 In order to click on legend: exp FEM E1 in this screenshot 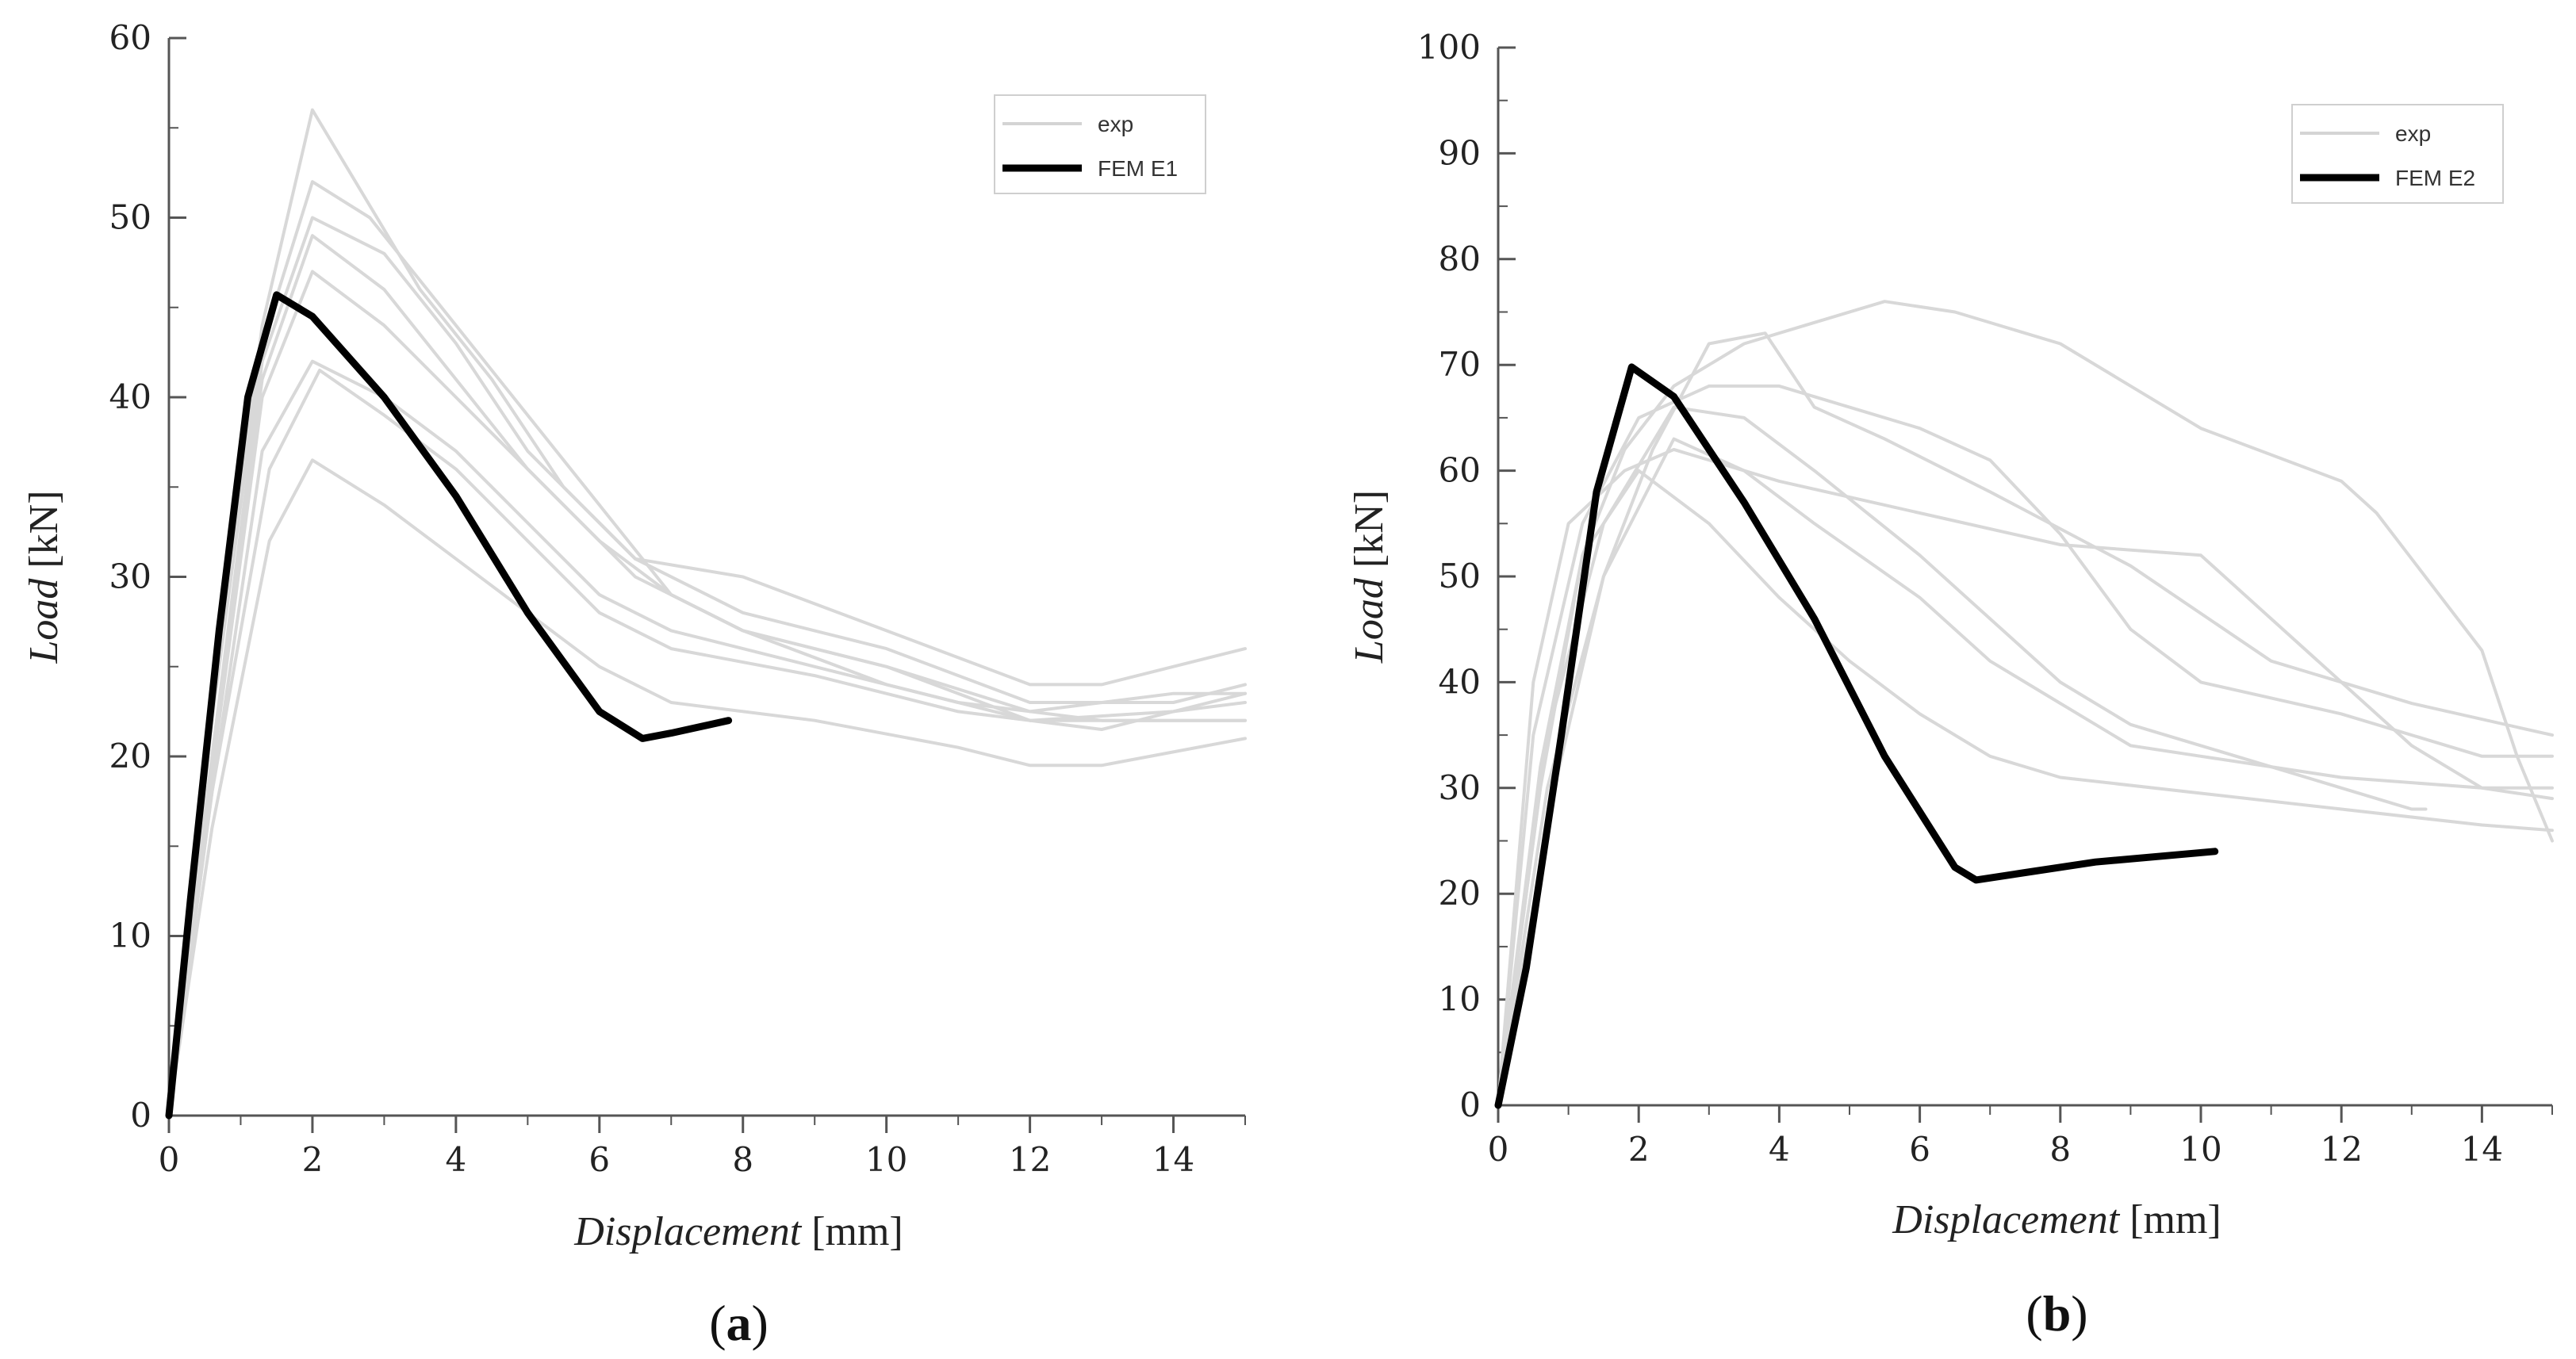, I will do `click(1100, 144)`.